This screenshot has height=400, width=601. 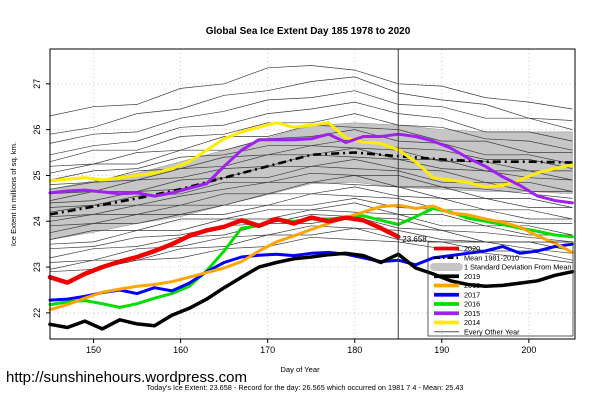 What do you see at coordinates (93, 350) in the screenshot?
I see `x-tick-label: 150` at bounding box center [93, 350].